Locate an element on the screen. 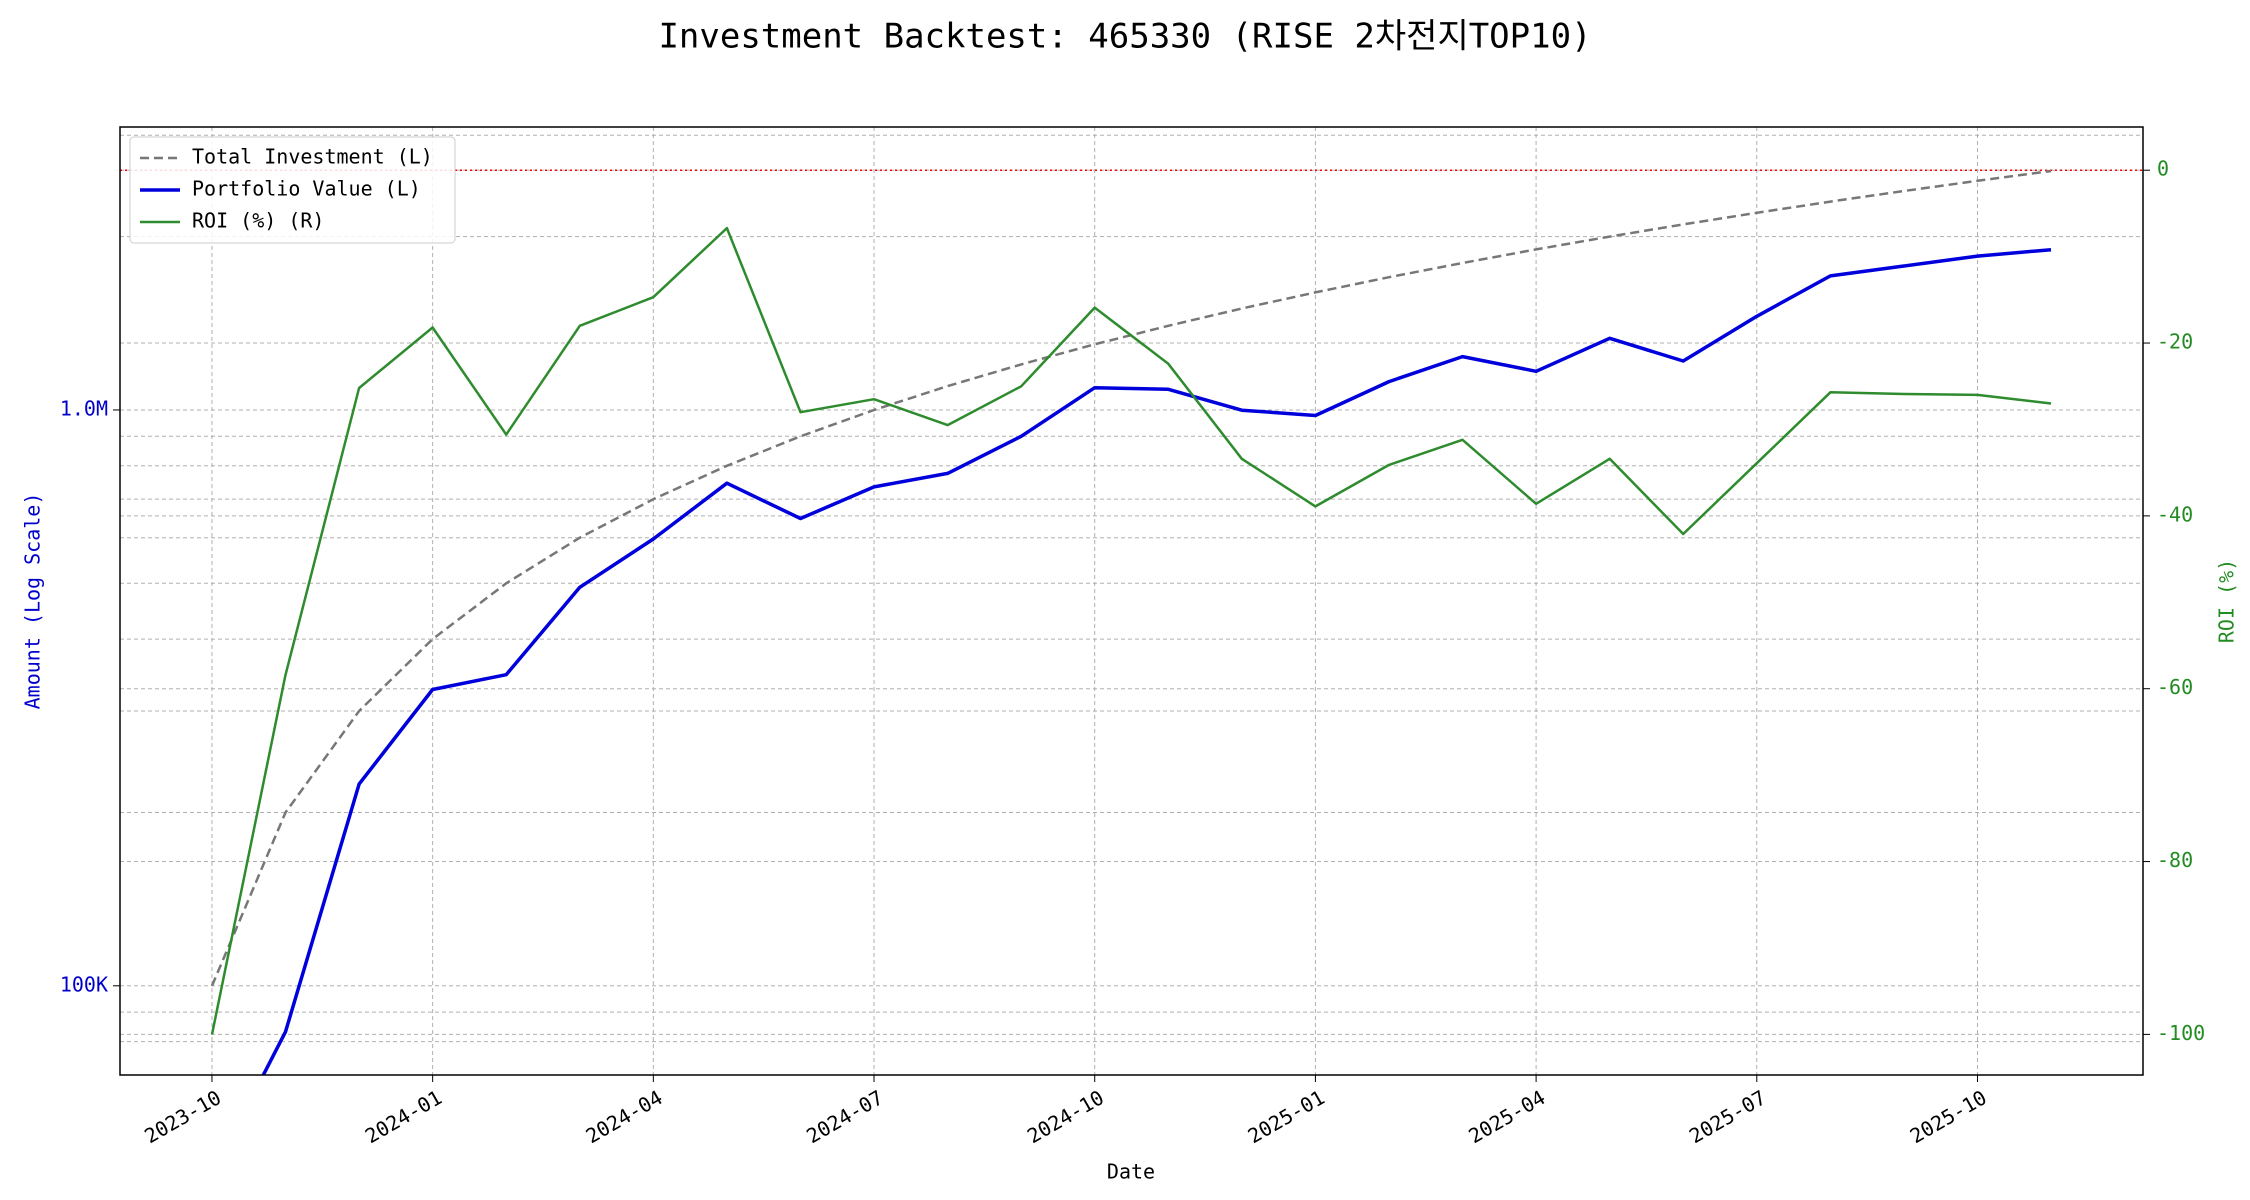 The image size is (2250, 1200). x-tick-label: 2024-01 is located at coordinates (403, 1116).